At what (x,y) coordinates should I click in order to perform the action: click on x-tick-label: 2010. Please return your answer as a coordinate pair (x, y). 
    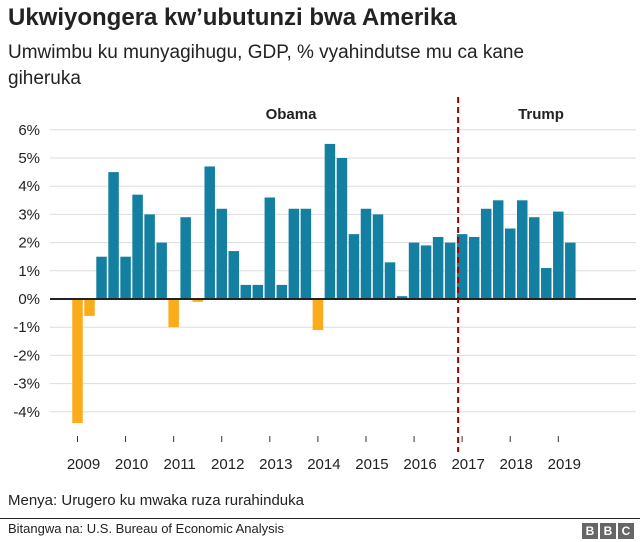
    Looking at the image, I should click on (131, 464).